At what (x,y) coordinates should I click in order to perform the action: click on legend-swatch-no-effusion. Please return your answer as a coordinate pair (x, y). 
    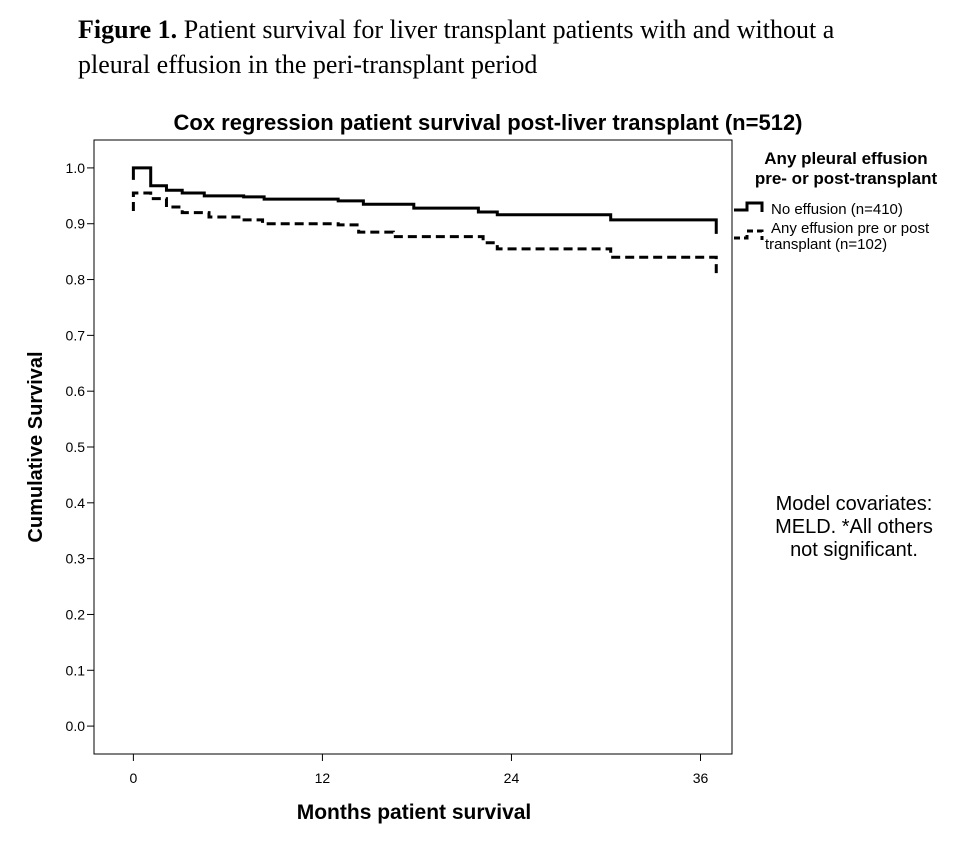
    Looking at the image, I should click on (749, 206).